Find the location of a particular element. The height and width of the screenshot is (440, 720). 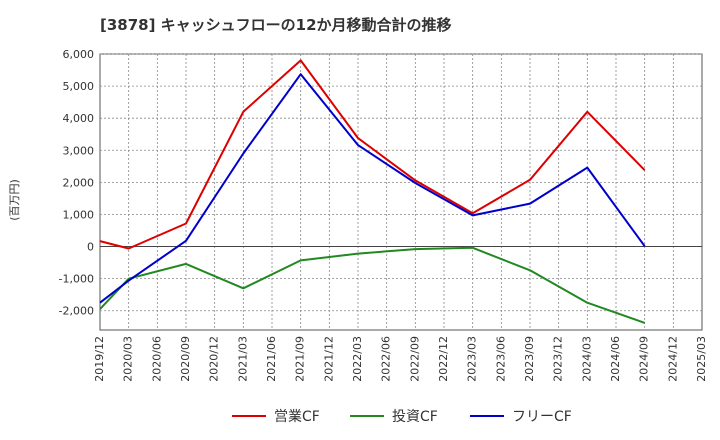

x-tick-label: 2024/09 is located at coordinates (644, 359).